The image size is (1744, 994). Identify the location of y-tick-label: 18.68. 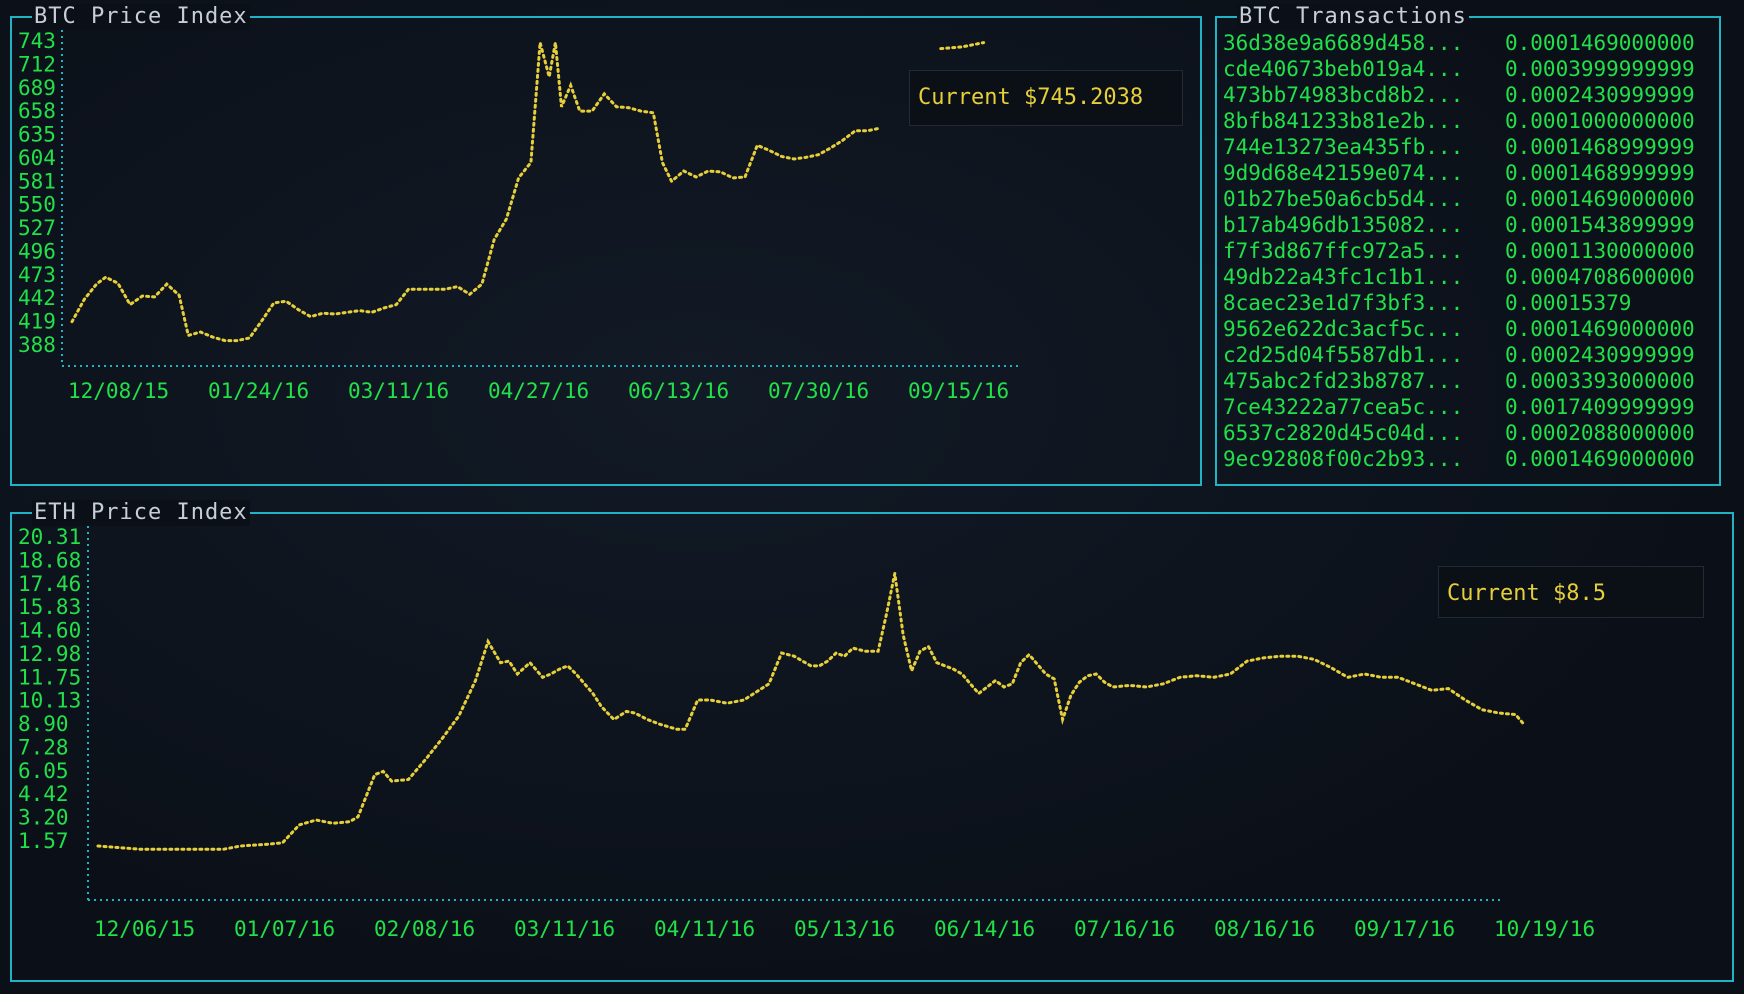
(49, 560).